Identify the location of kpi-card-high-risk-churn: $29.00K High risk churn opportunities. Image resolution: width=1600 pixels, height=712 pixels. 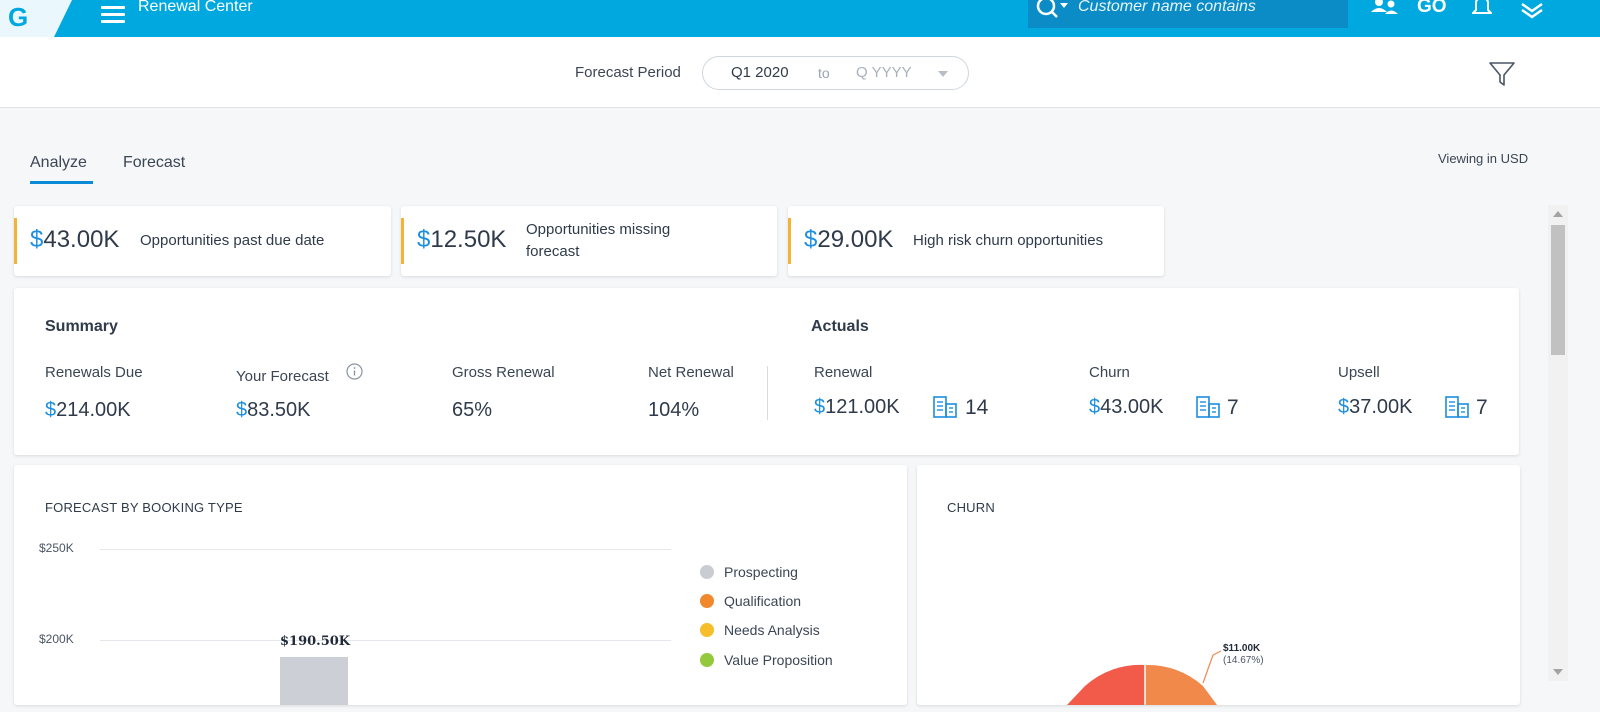
(976, 241).